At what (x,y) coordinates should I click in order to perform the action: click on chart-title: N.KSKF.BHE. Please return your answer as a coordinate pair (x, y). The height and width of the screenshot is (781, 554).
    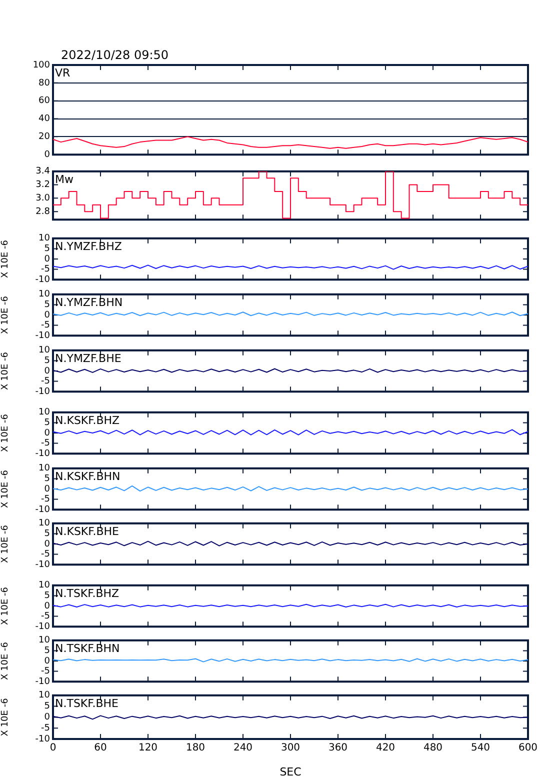
    Looking at the image, I should click on (87, 531).